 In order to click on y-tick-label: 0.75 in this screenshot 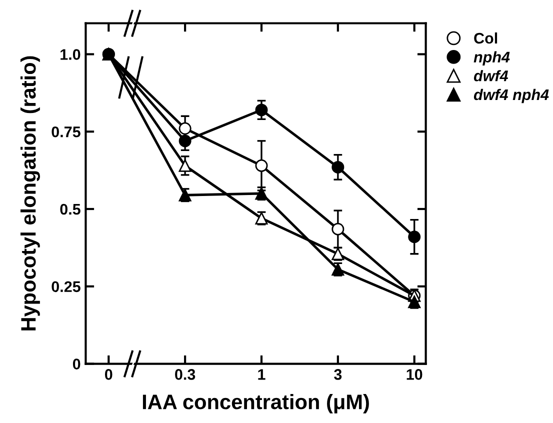, I will do `click(66, 132)`.